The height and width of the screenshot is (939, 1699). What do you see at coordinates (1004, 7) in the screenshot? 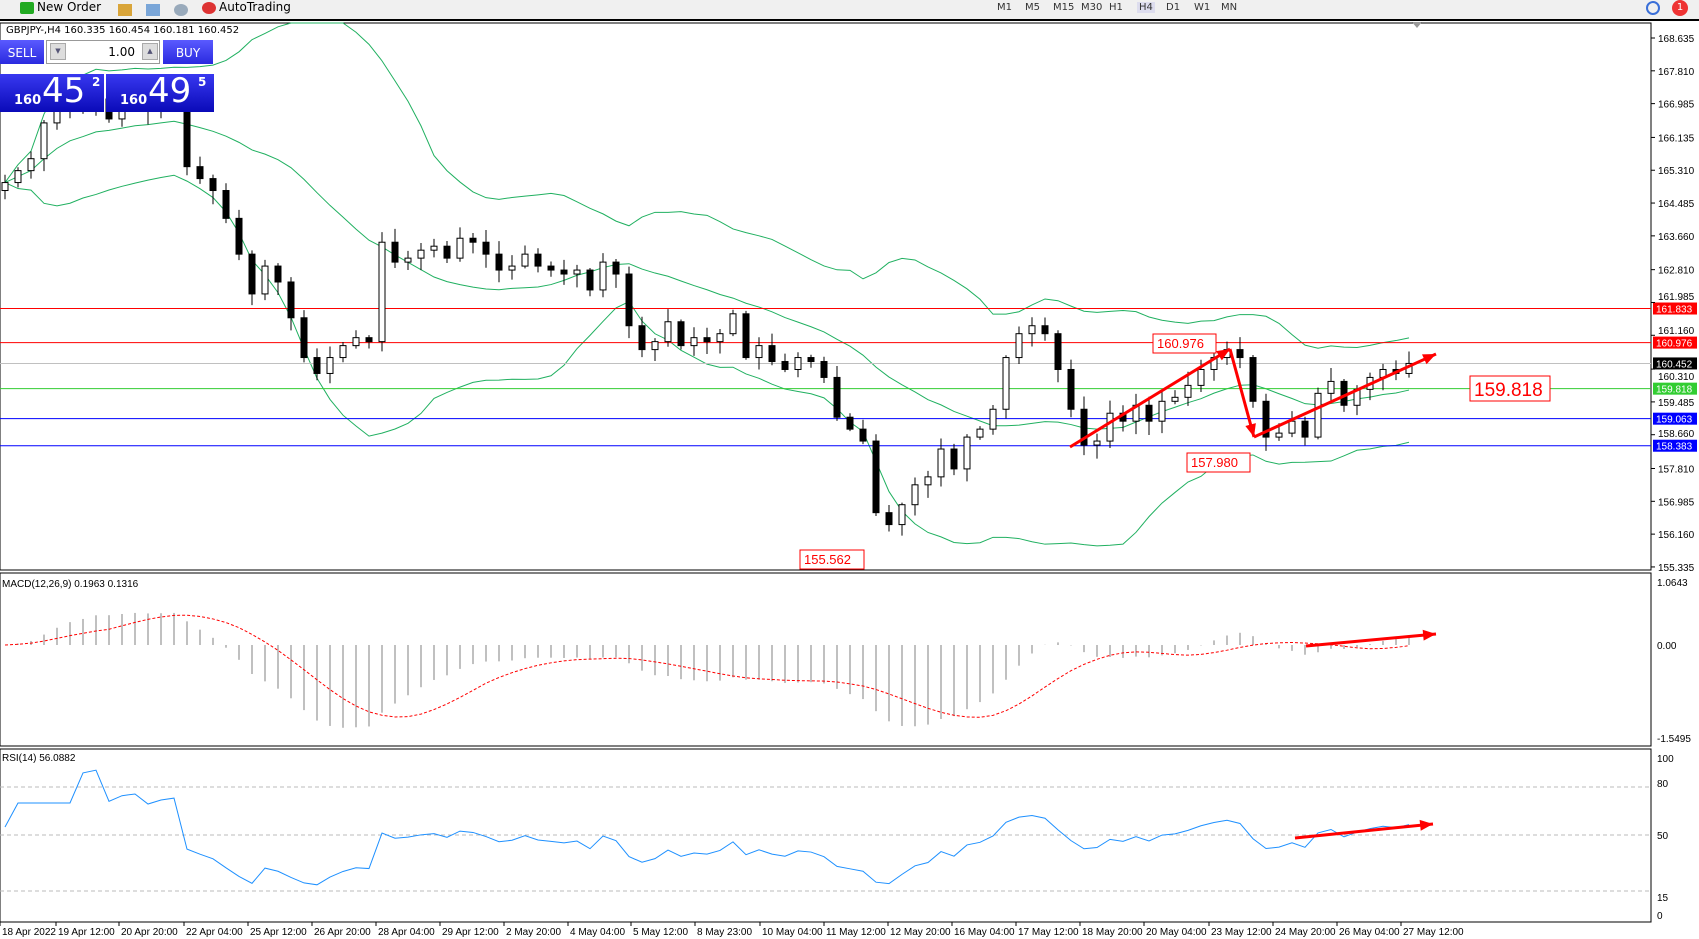
I see `timeframe-m1: M1` at bounding box center [1004, 7].